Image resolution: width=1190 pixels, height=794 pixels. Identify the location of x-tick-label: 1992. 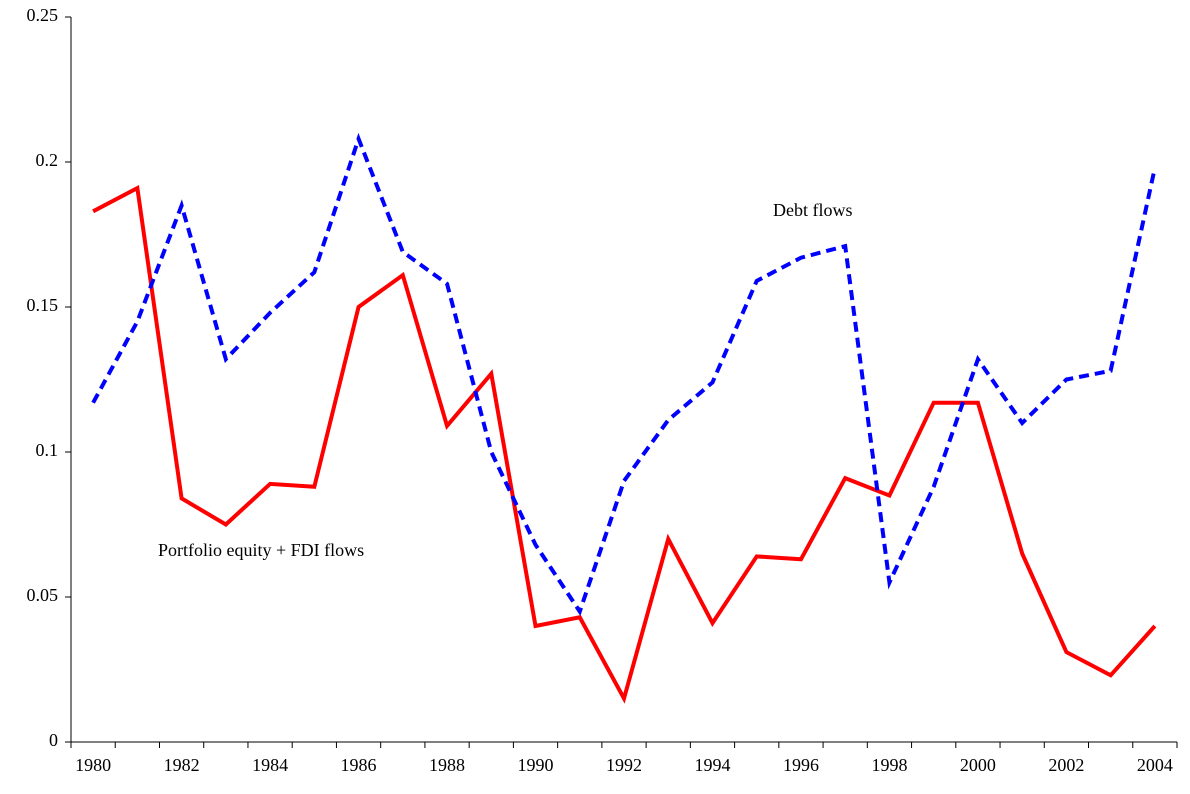
(624, 765).